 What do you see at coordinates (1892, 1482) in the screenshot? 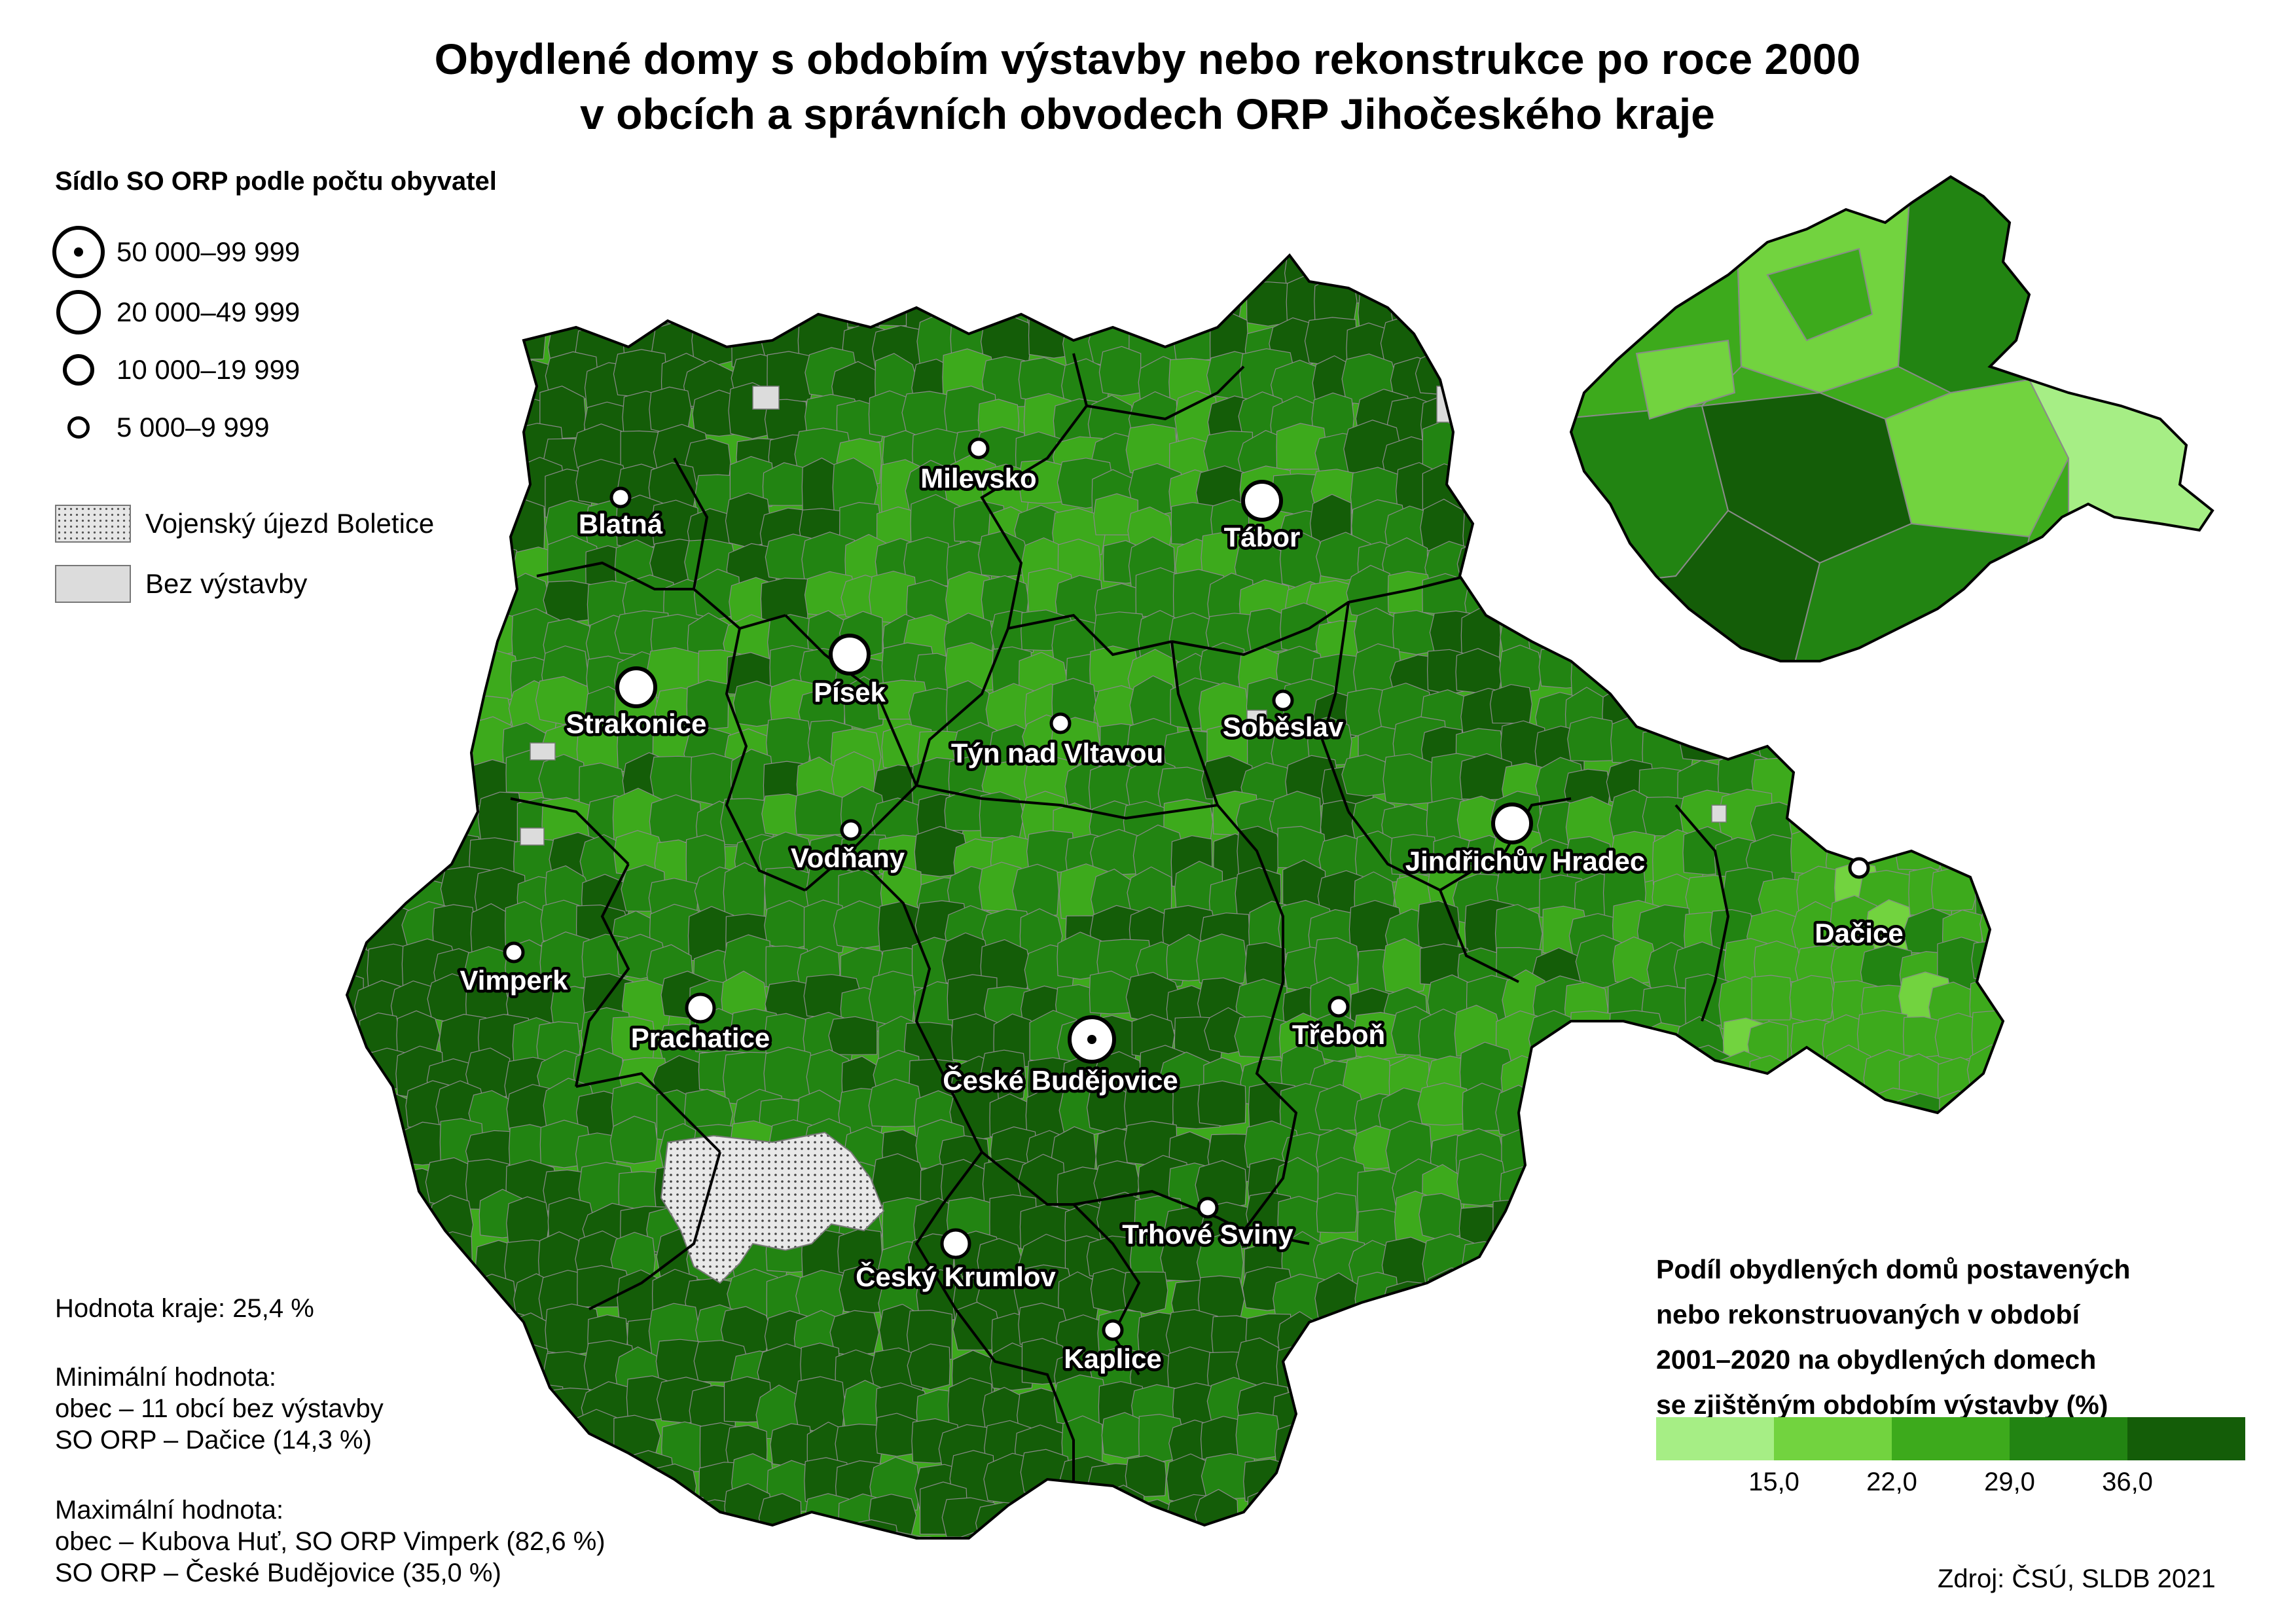
I see `color-scale-tick: 22,0` at bounding box center [1892, 1482].